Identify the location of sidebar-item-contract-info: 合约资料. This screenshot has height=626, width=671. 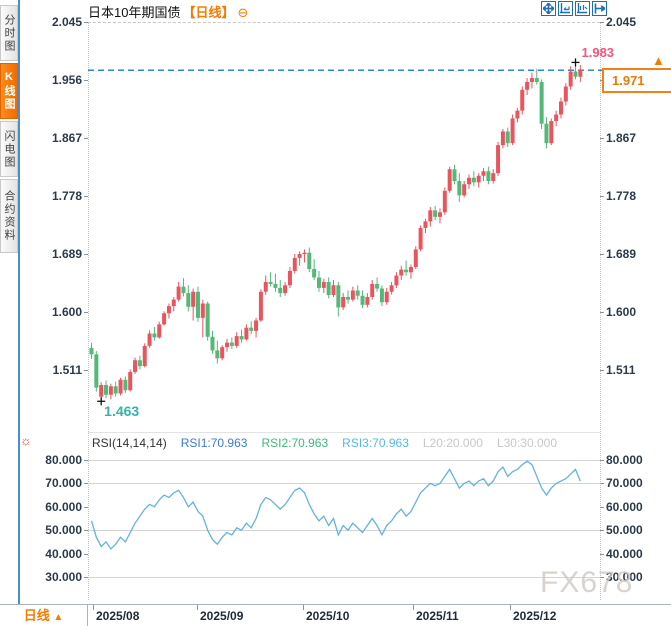
(9, 216).